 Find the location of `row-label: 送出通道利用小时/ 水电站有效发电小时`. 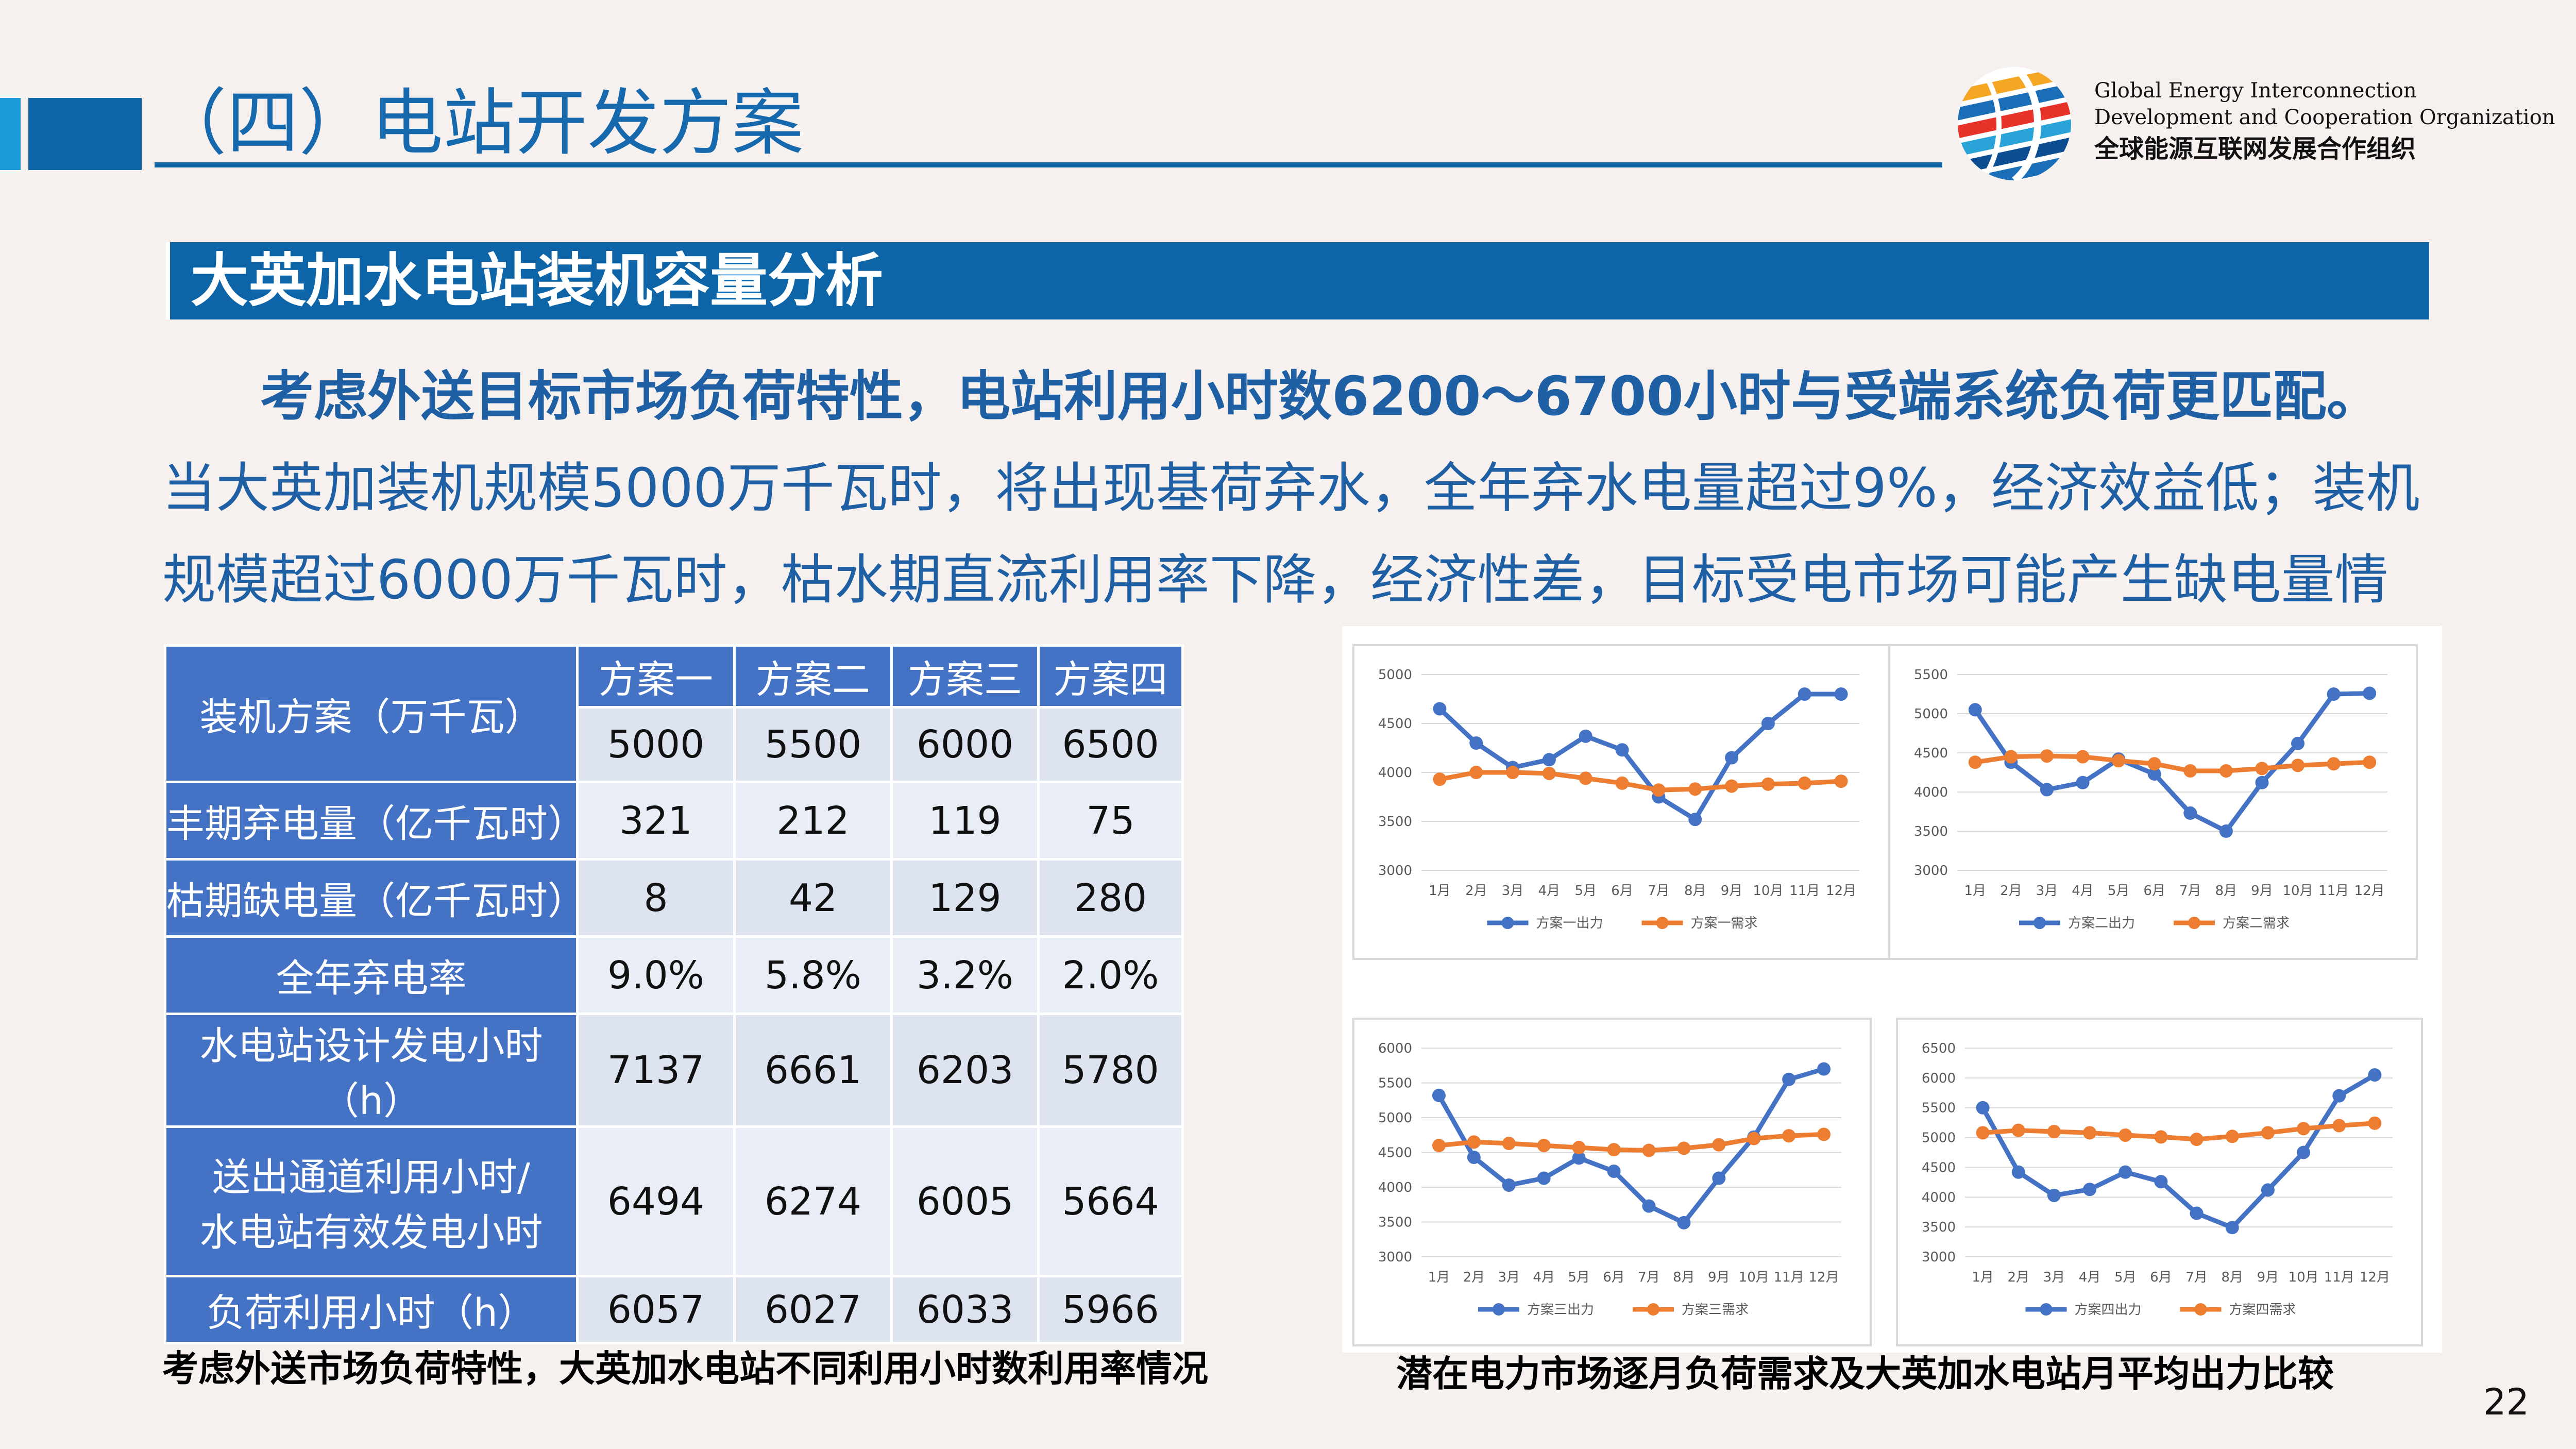

row-label: 送出通道利用小时/ 水电站有效发电小时 is located at coordinates (371, 1201).